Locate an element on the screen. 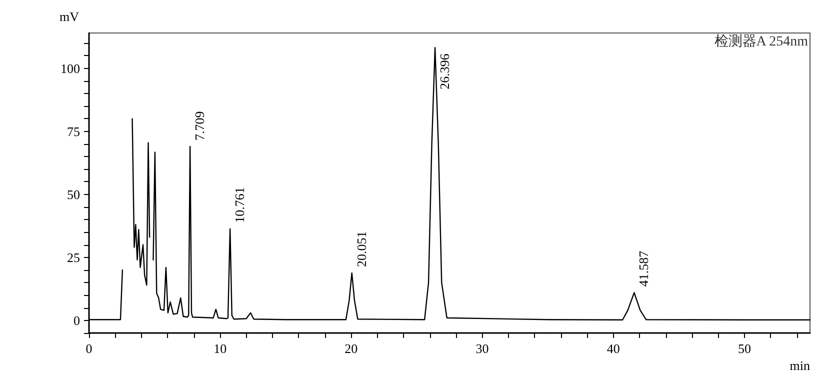 The image size is (836, 383). x-tick-label: 30 is located at coordinates (482, 348).